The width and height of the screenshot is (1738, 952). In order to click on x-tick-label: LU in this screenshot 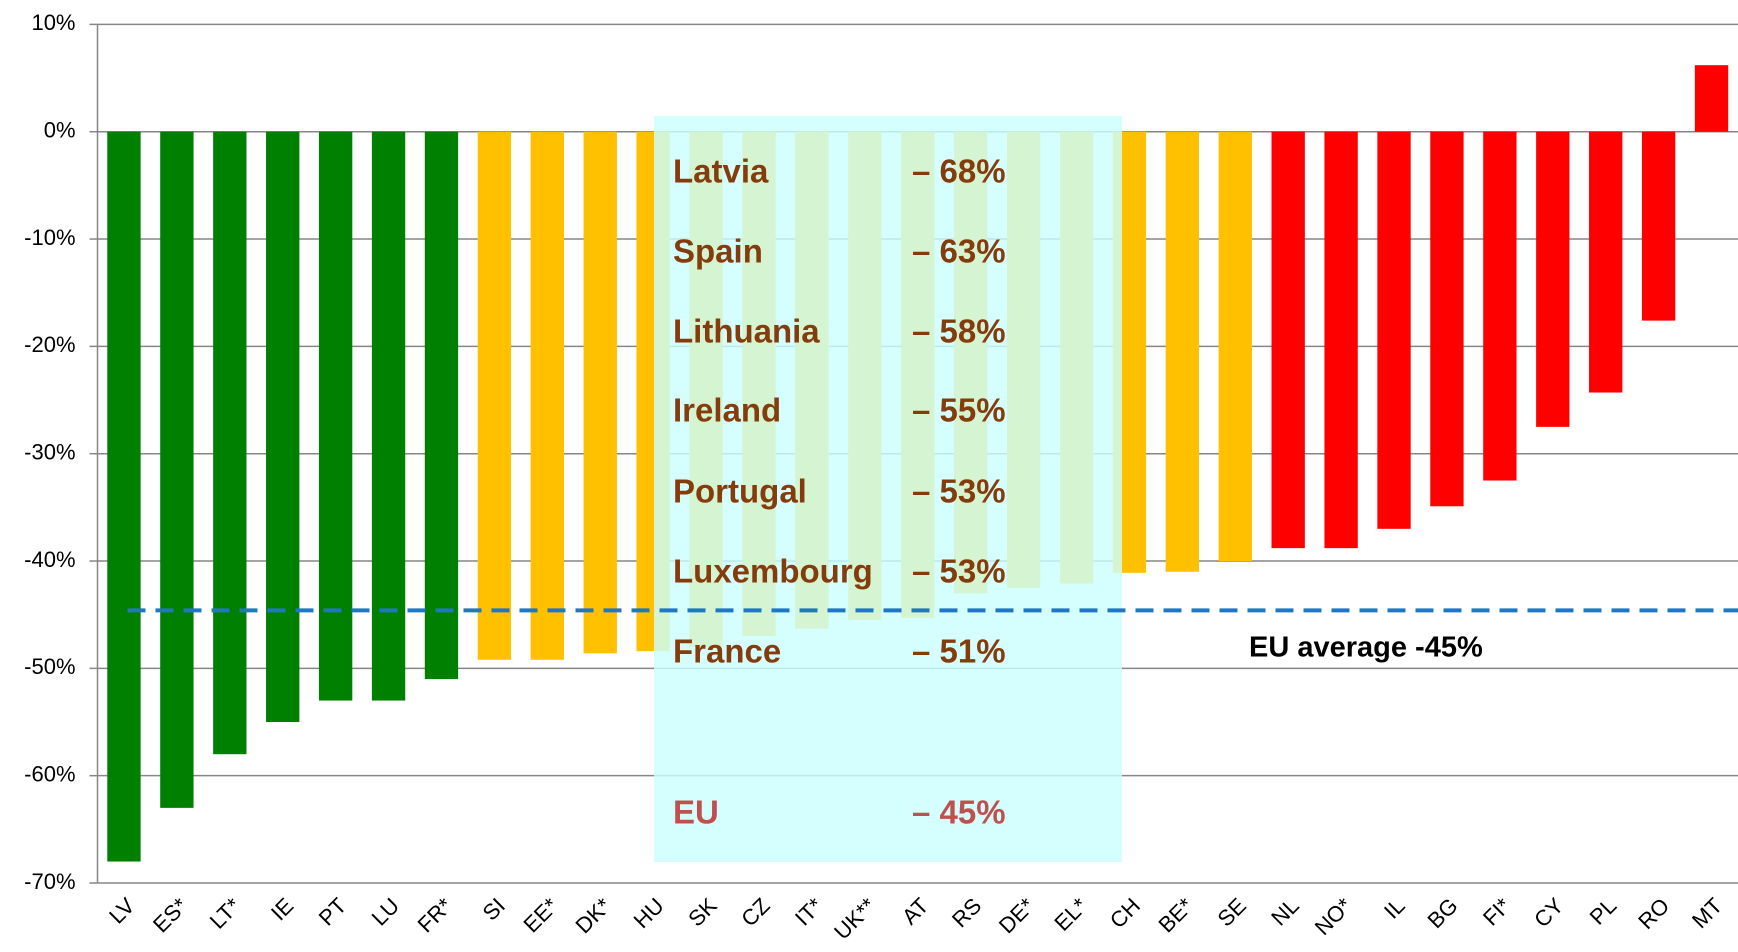, I will do `click(386, 912)`.